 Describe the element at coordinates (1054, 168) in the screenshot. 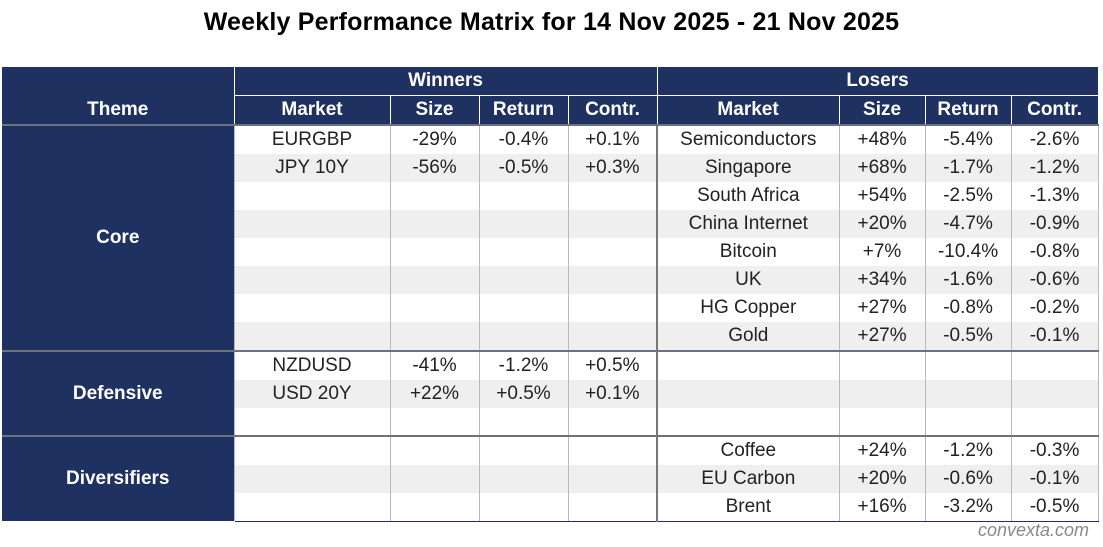

I see `cell-losers-contr: -1.2%` at that location.